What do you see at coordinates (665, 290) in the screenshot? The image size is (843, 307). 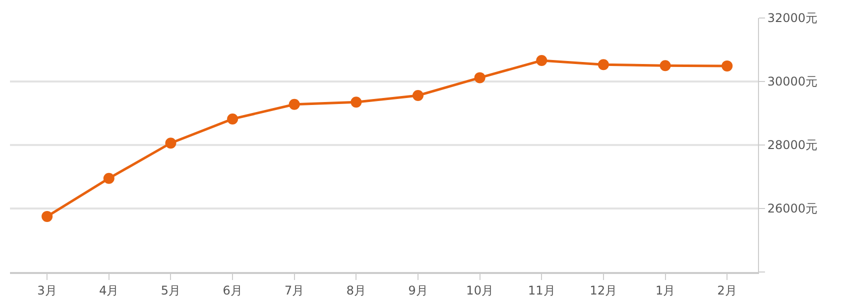 I see `x-tick-label: 1月` at bounding box center [665, 290].